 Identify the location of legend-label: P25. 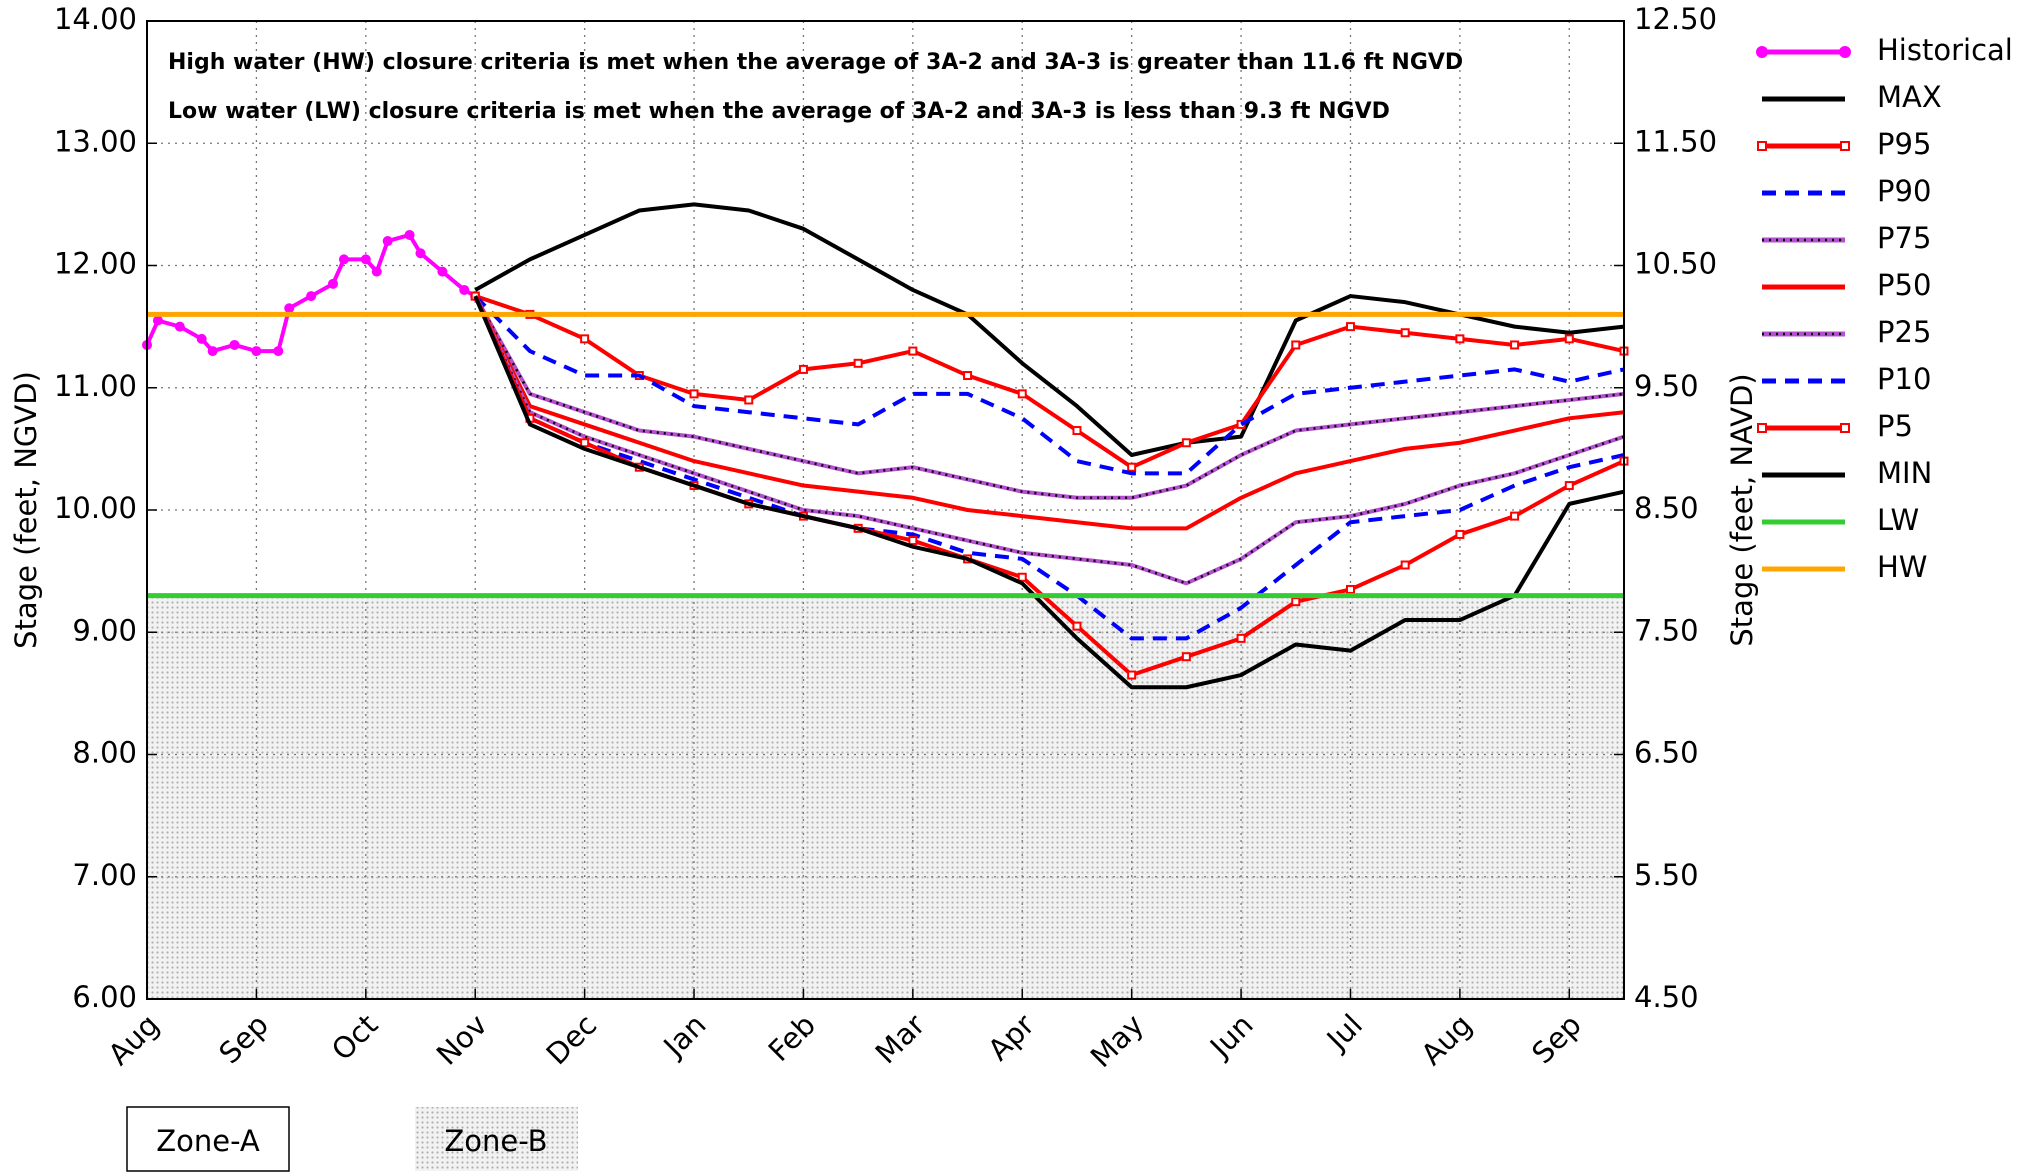
(1904, 332).